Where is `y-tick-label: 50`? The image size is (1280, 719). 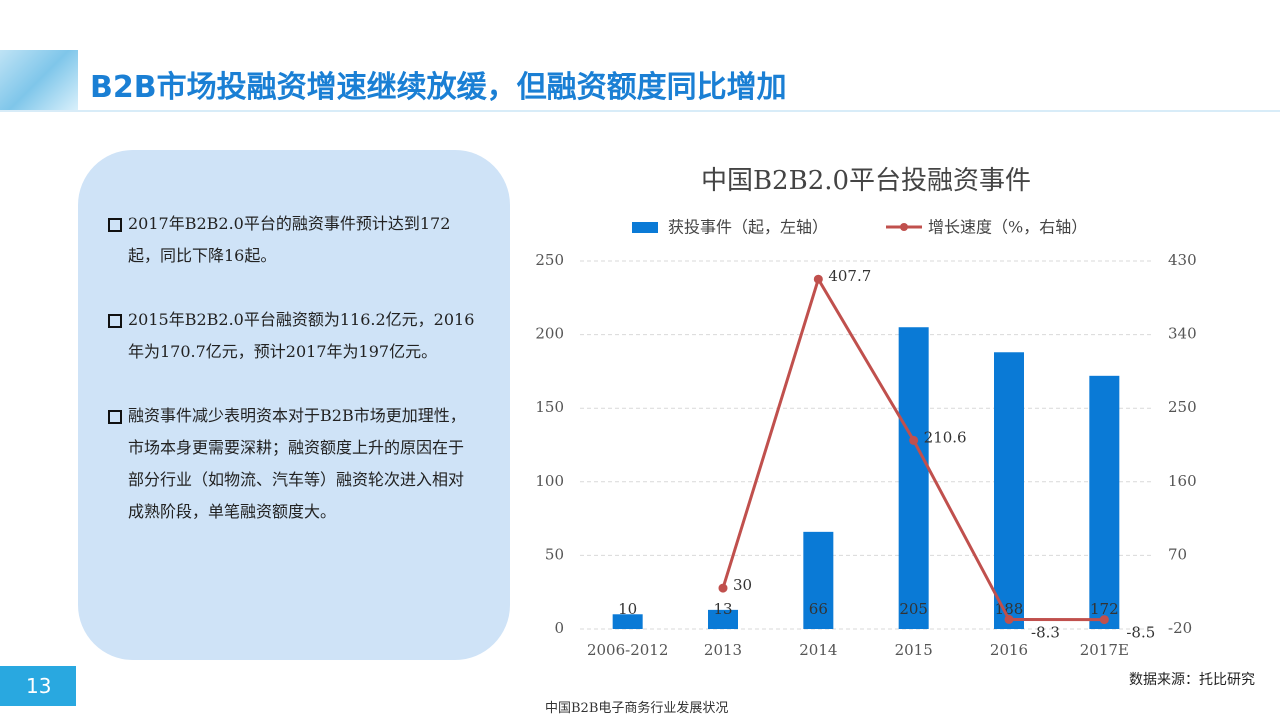 y-tick-label: 50 is located at coordinates (554, 554).